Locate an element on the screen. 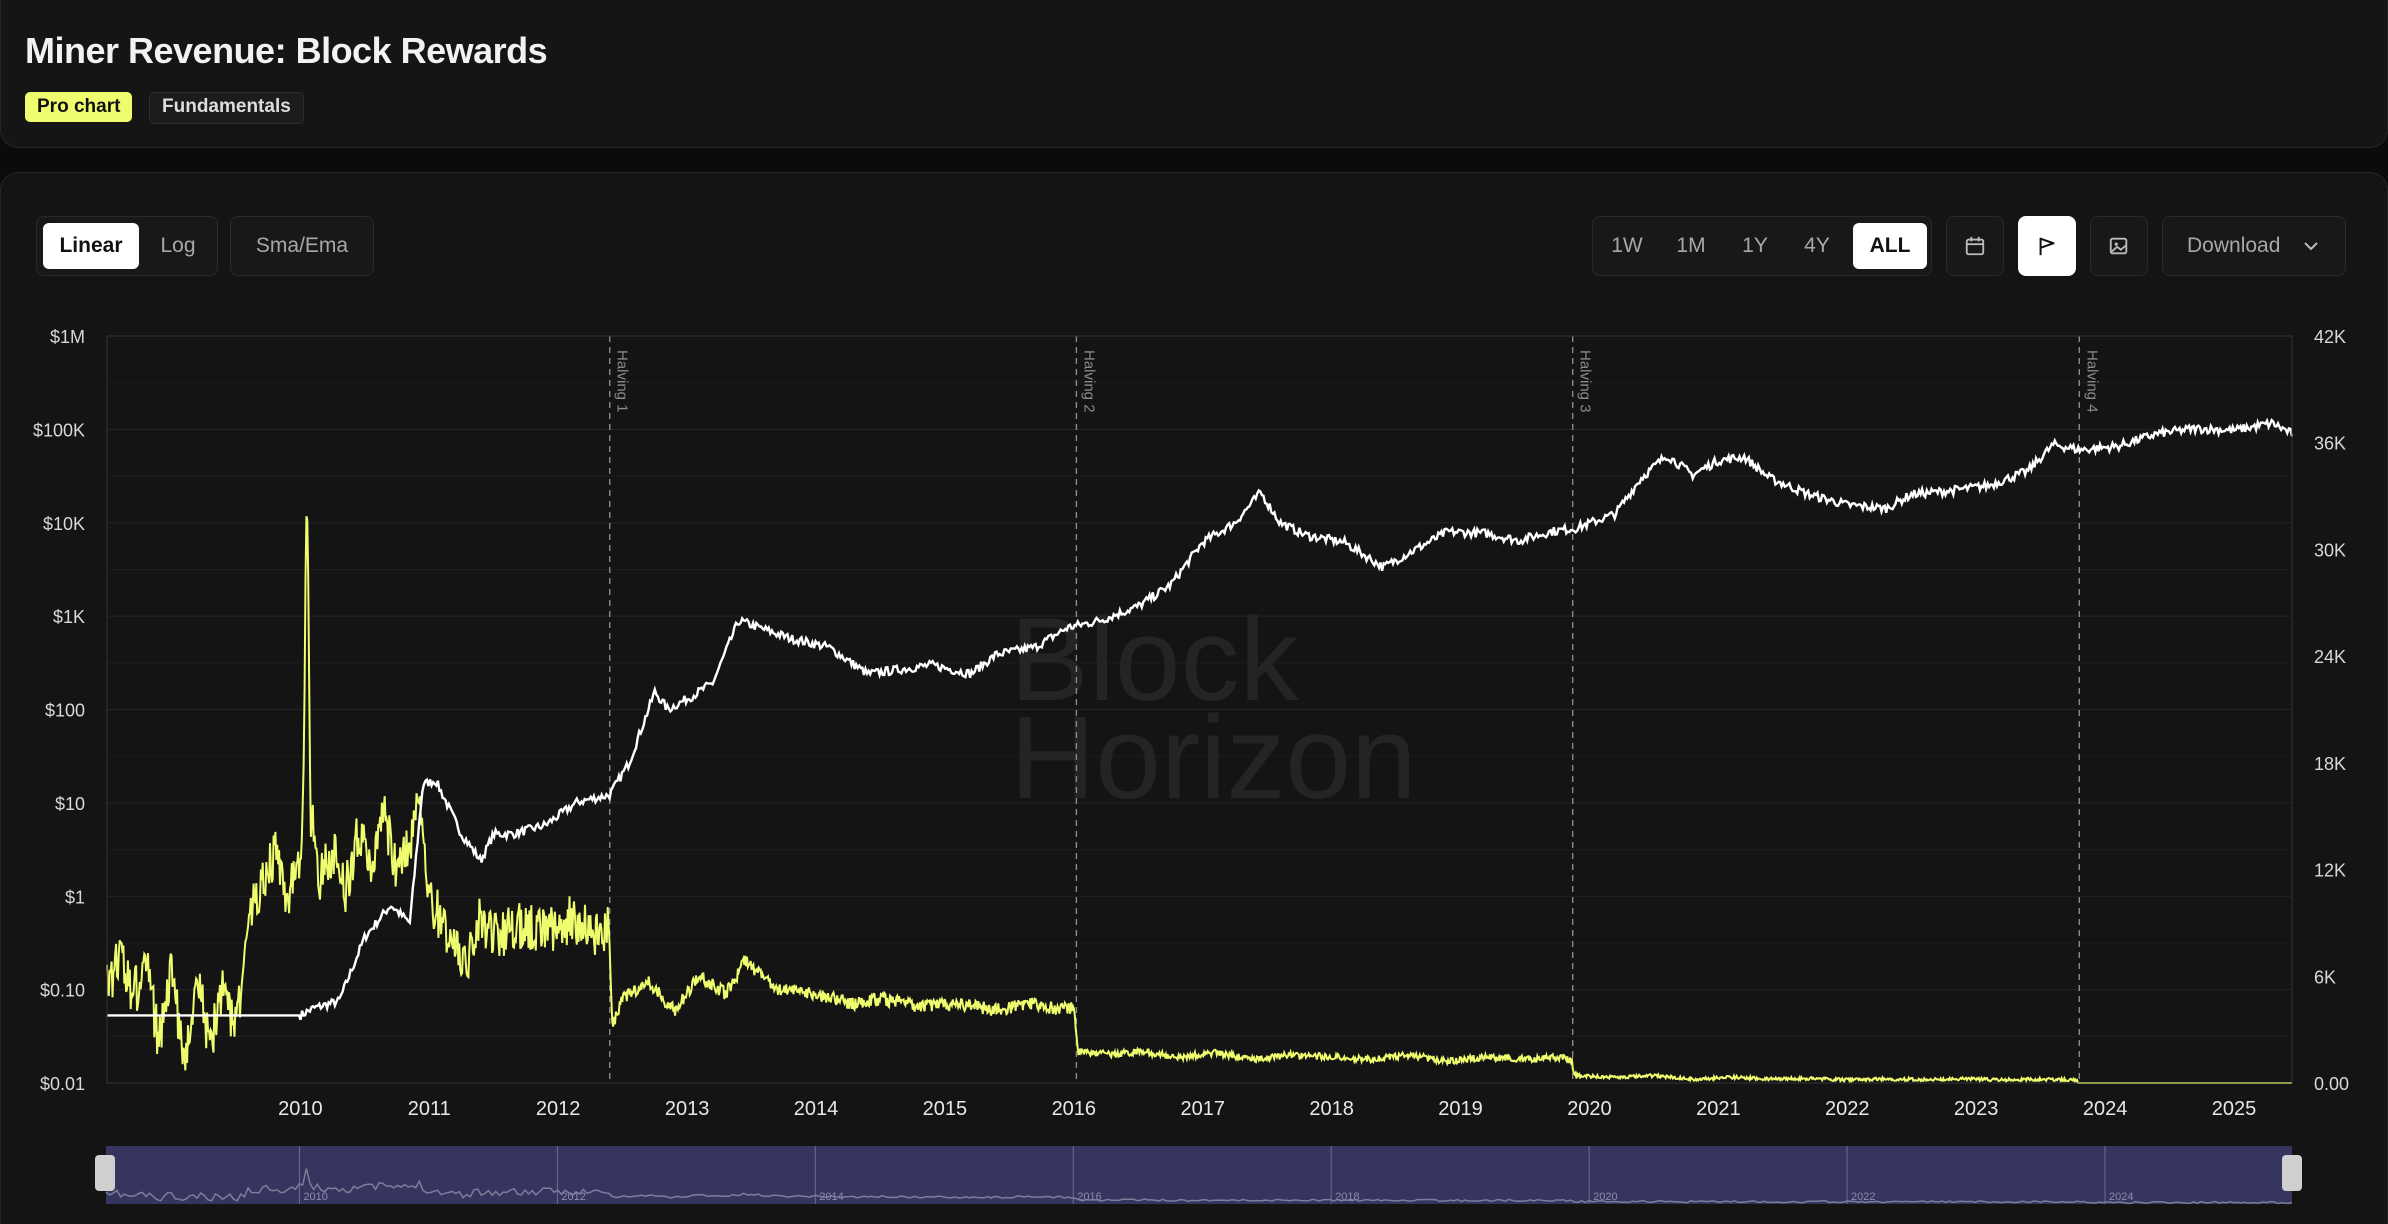 The height and width of the screenshot is (1224, 2388). y-left-tick-label: $10 is located at coordinates (70, 804).